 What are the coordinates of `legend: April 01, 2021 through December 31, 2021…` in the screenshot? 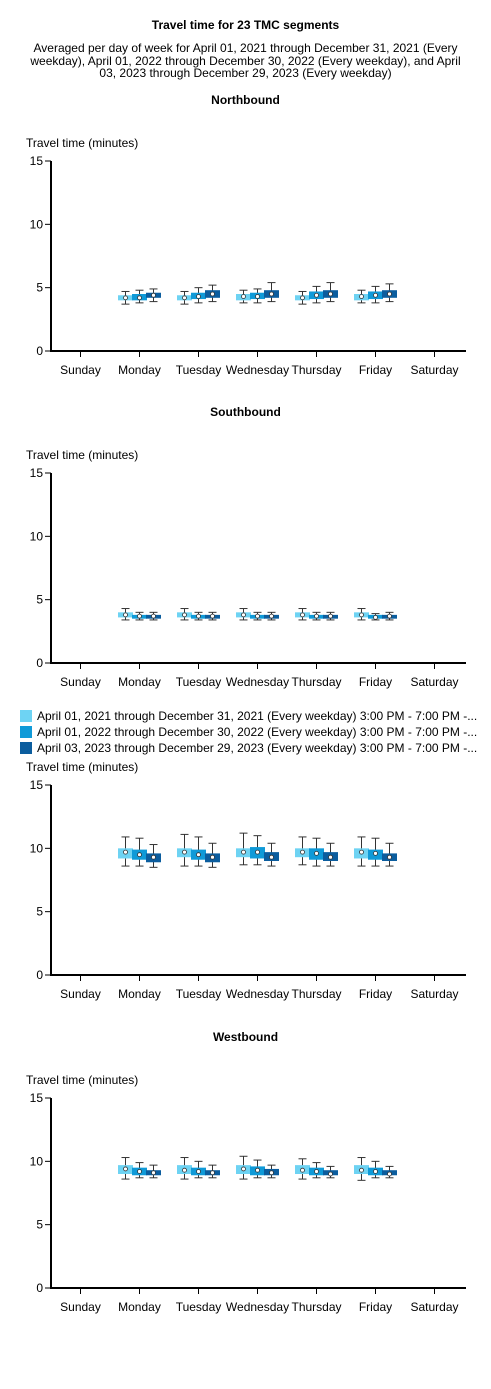 It's located at (255, 732).